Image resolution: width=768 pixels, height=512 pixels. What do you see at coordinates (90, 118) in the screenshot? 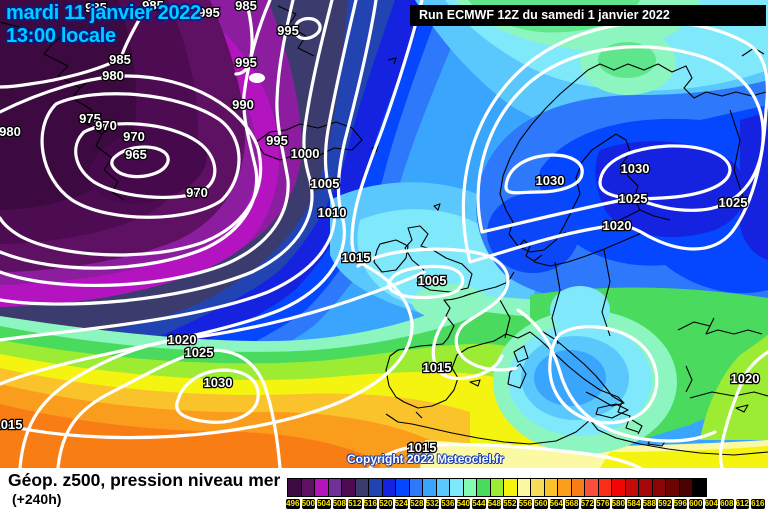
I see `pressure-label: 975` at bounding box center [90, 118].